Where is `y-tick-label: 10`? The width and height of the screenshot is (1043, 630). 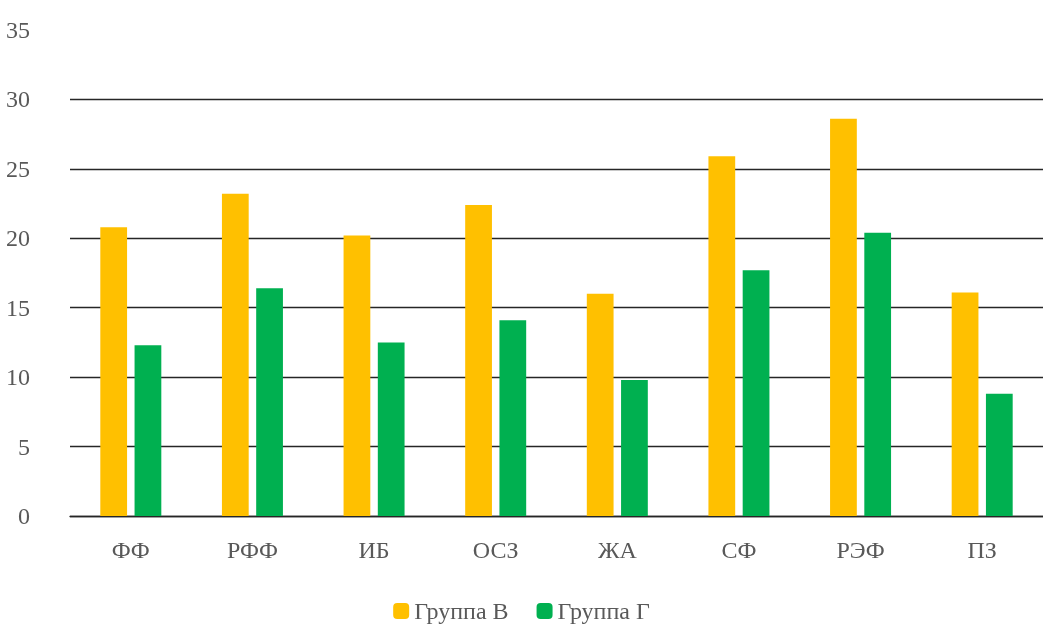
y-tick-label: 10 is located at coordinates (18, 377).